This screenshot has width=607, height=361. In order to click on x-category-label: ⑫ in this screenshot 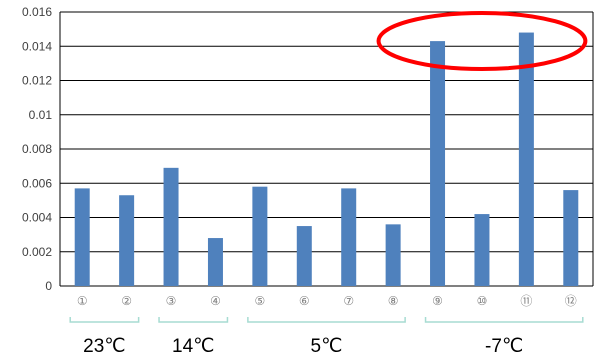, I will do `click(571, 301)`.